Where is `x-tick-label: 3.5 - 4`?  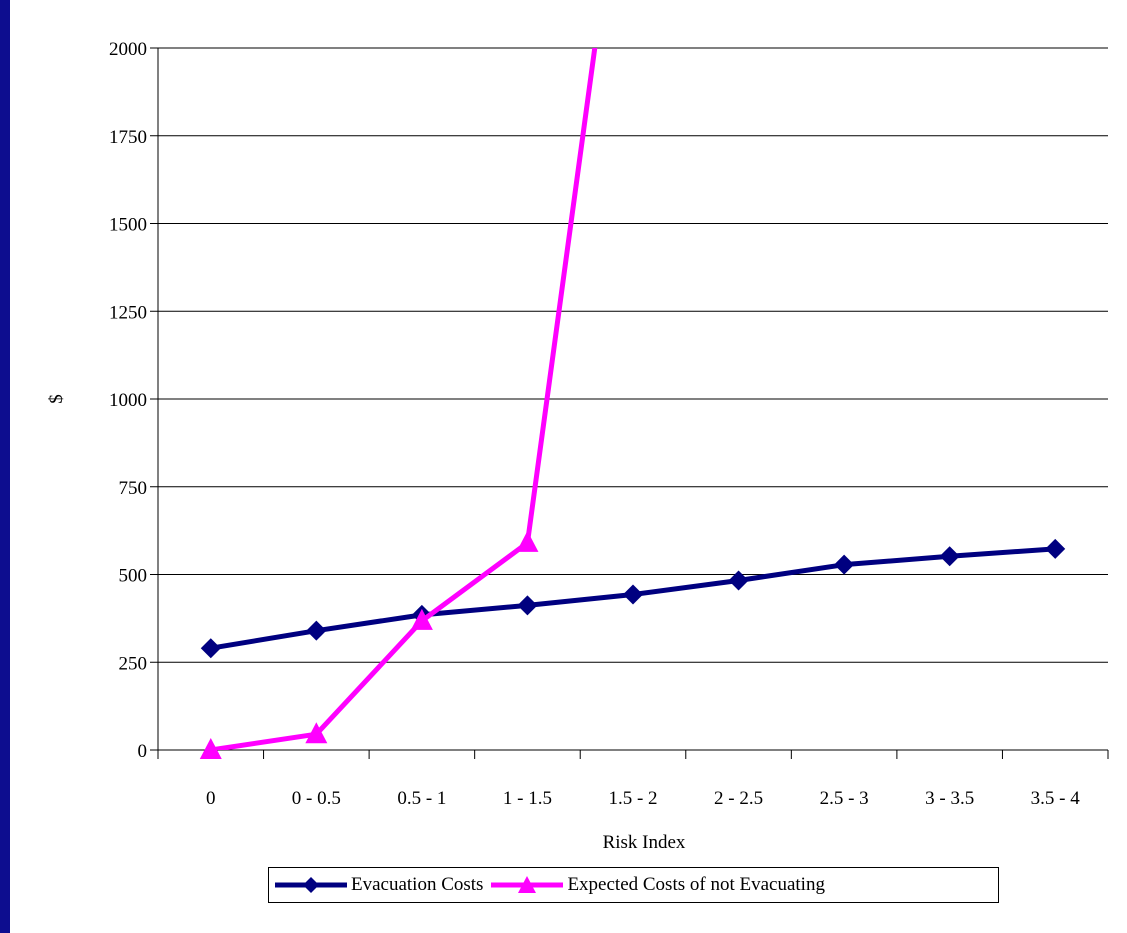 x-tick-label: 3.5 - 4 is located at coordinates (1056, 798).